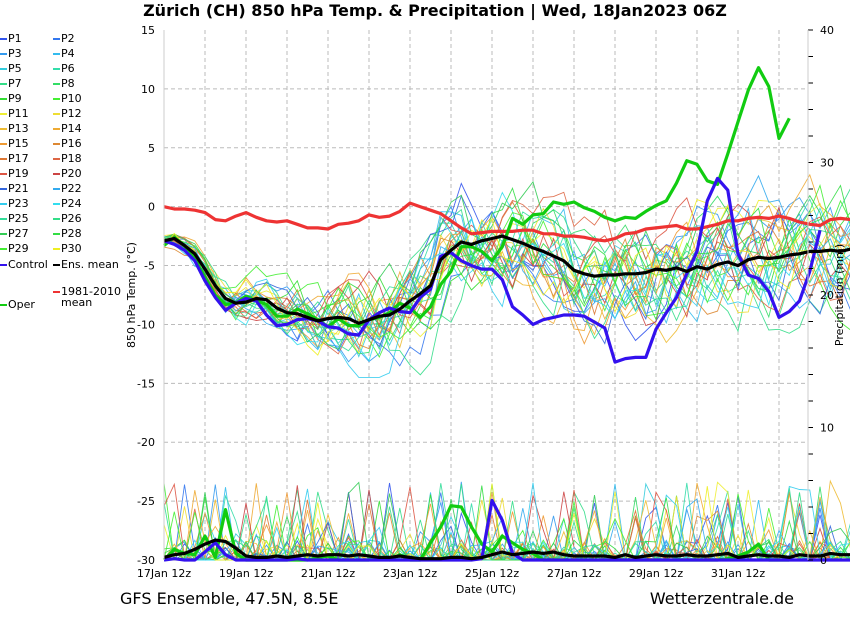 This screenshot has width=850, height=620. I want to click on y2-tick-label: 0, so click(823, 560).